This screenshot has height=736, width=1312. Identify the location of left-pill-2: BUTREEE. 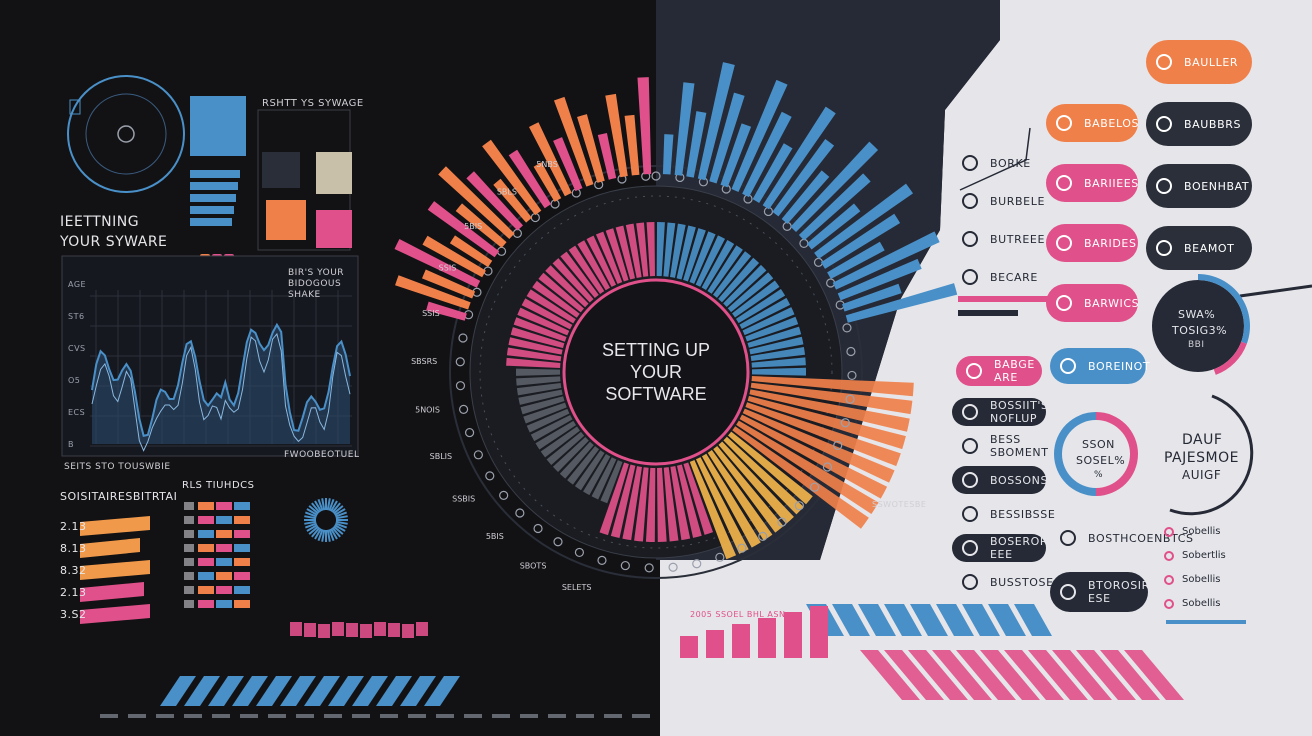
(998, 239).